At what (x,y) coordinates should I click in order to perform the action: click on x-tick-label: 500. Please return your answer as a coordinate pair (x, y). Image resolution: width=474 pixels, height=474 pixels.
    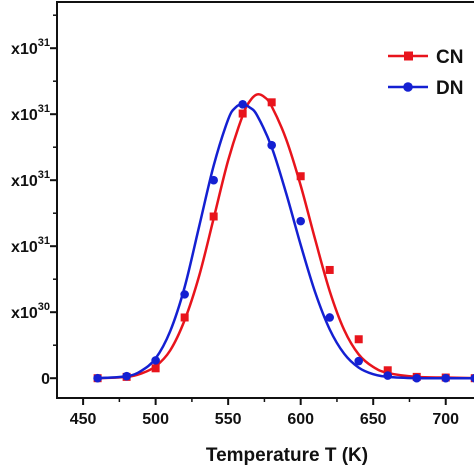
    Looking at the image, I should click on (155, 419).